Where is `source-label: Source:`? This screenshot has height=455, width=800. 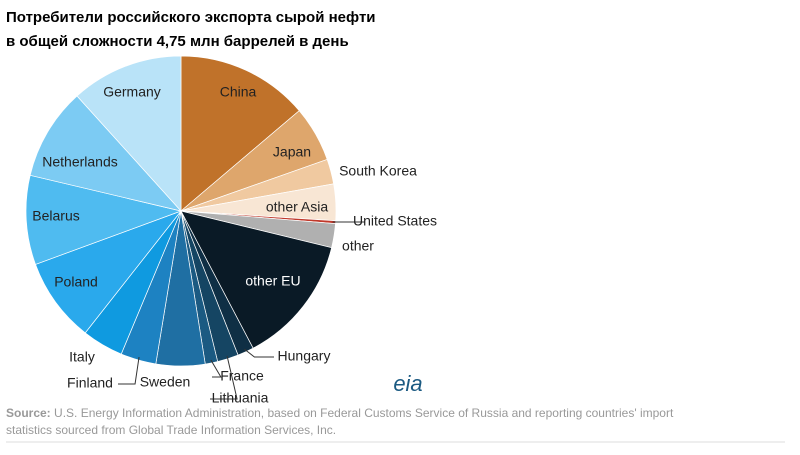
source-label: Source: is located at coordinates (28, 413).